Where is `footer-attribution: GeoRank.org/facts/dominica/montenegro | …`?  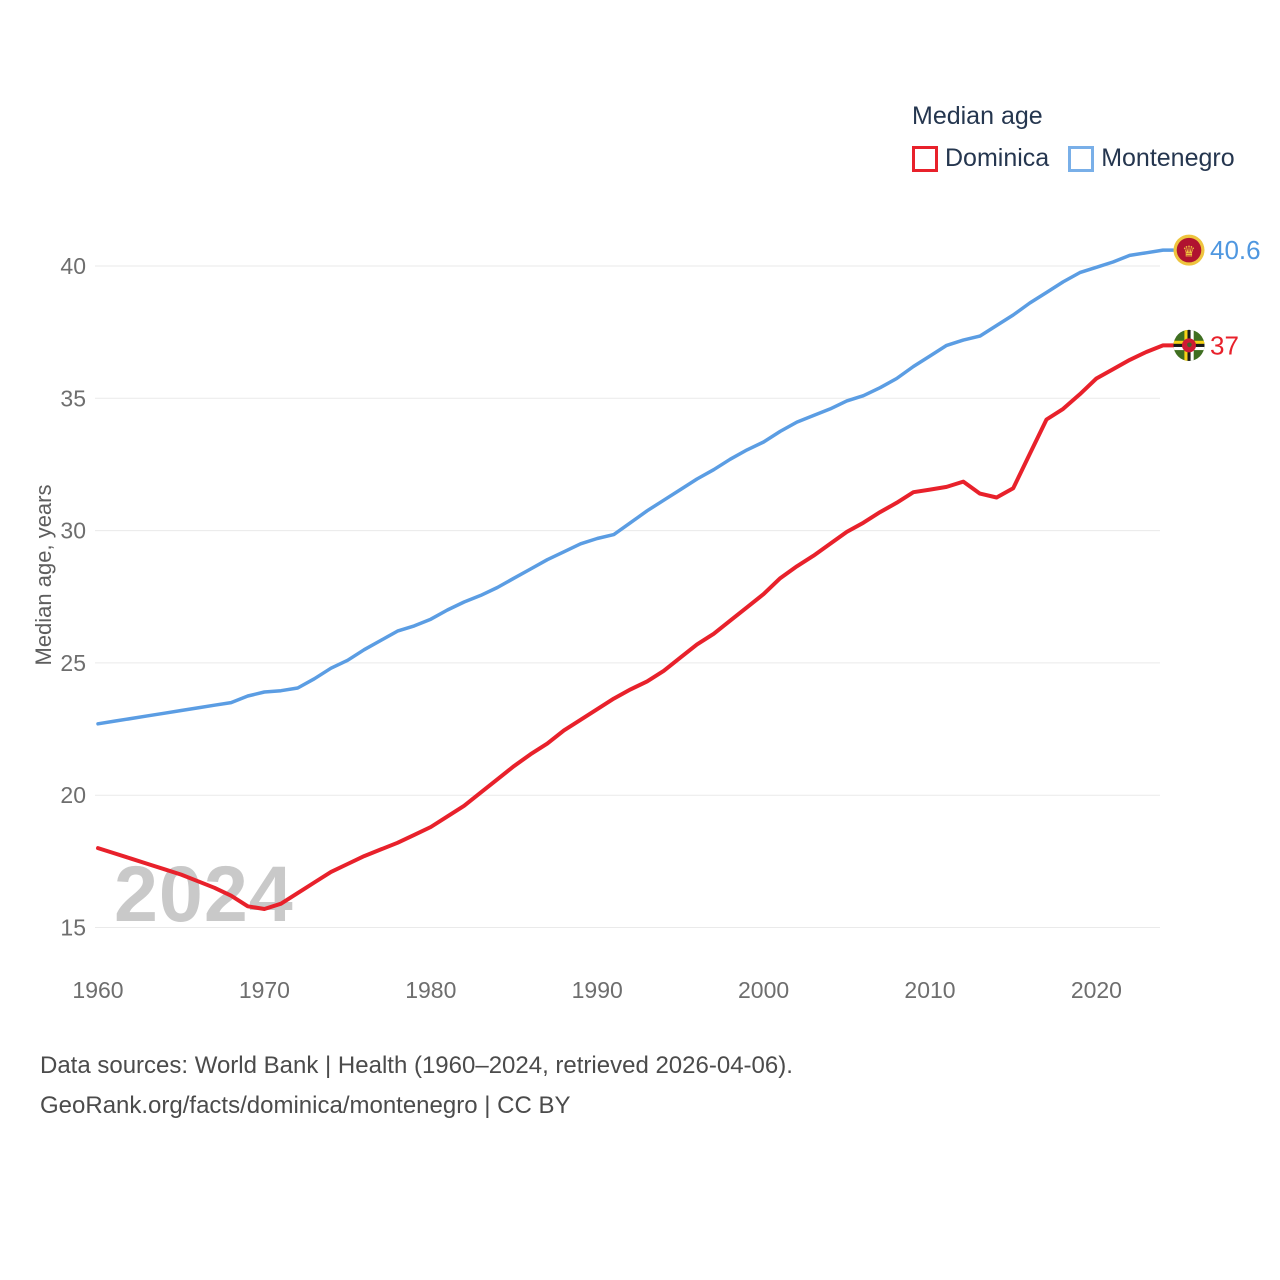
footer-attribution: GeoRank.org/facts/dominica/montenegro | … is located at coordinates (305, 1105).